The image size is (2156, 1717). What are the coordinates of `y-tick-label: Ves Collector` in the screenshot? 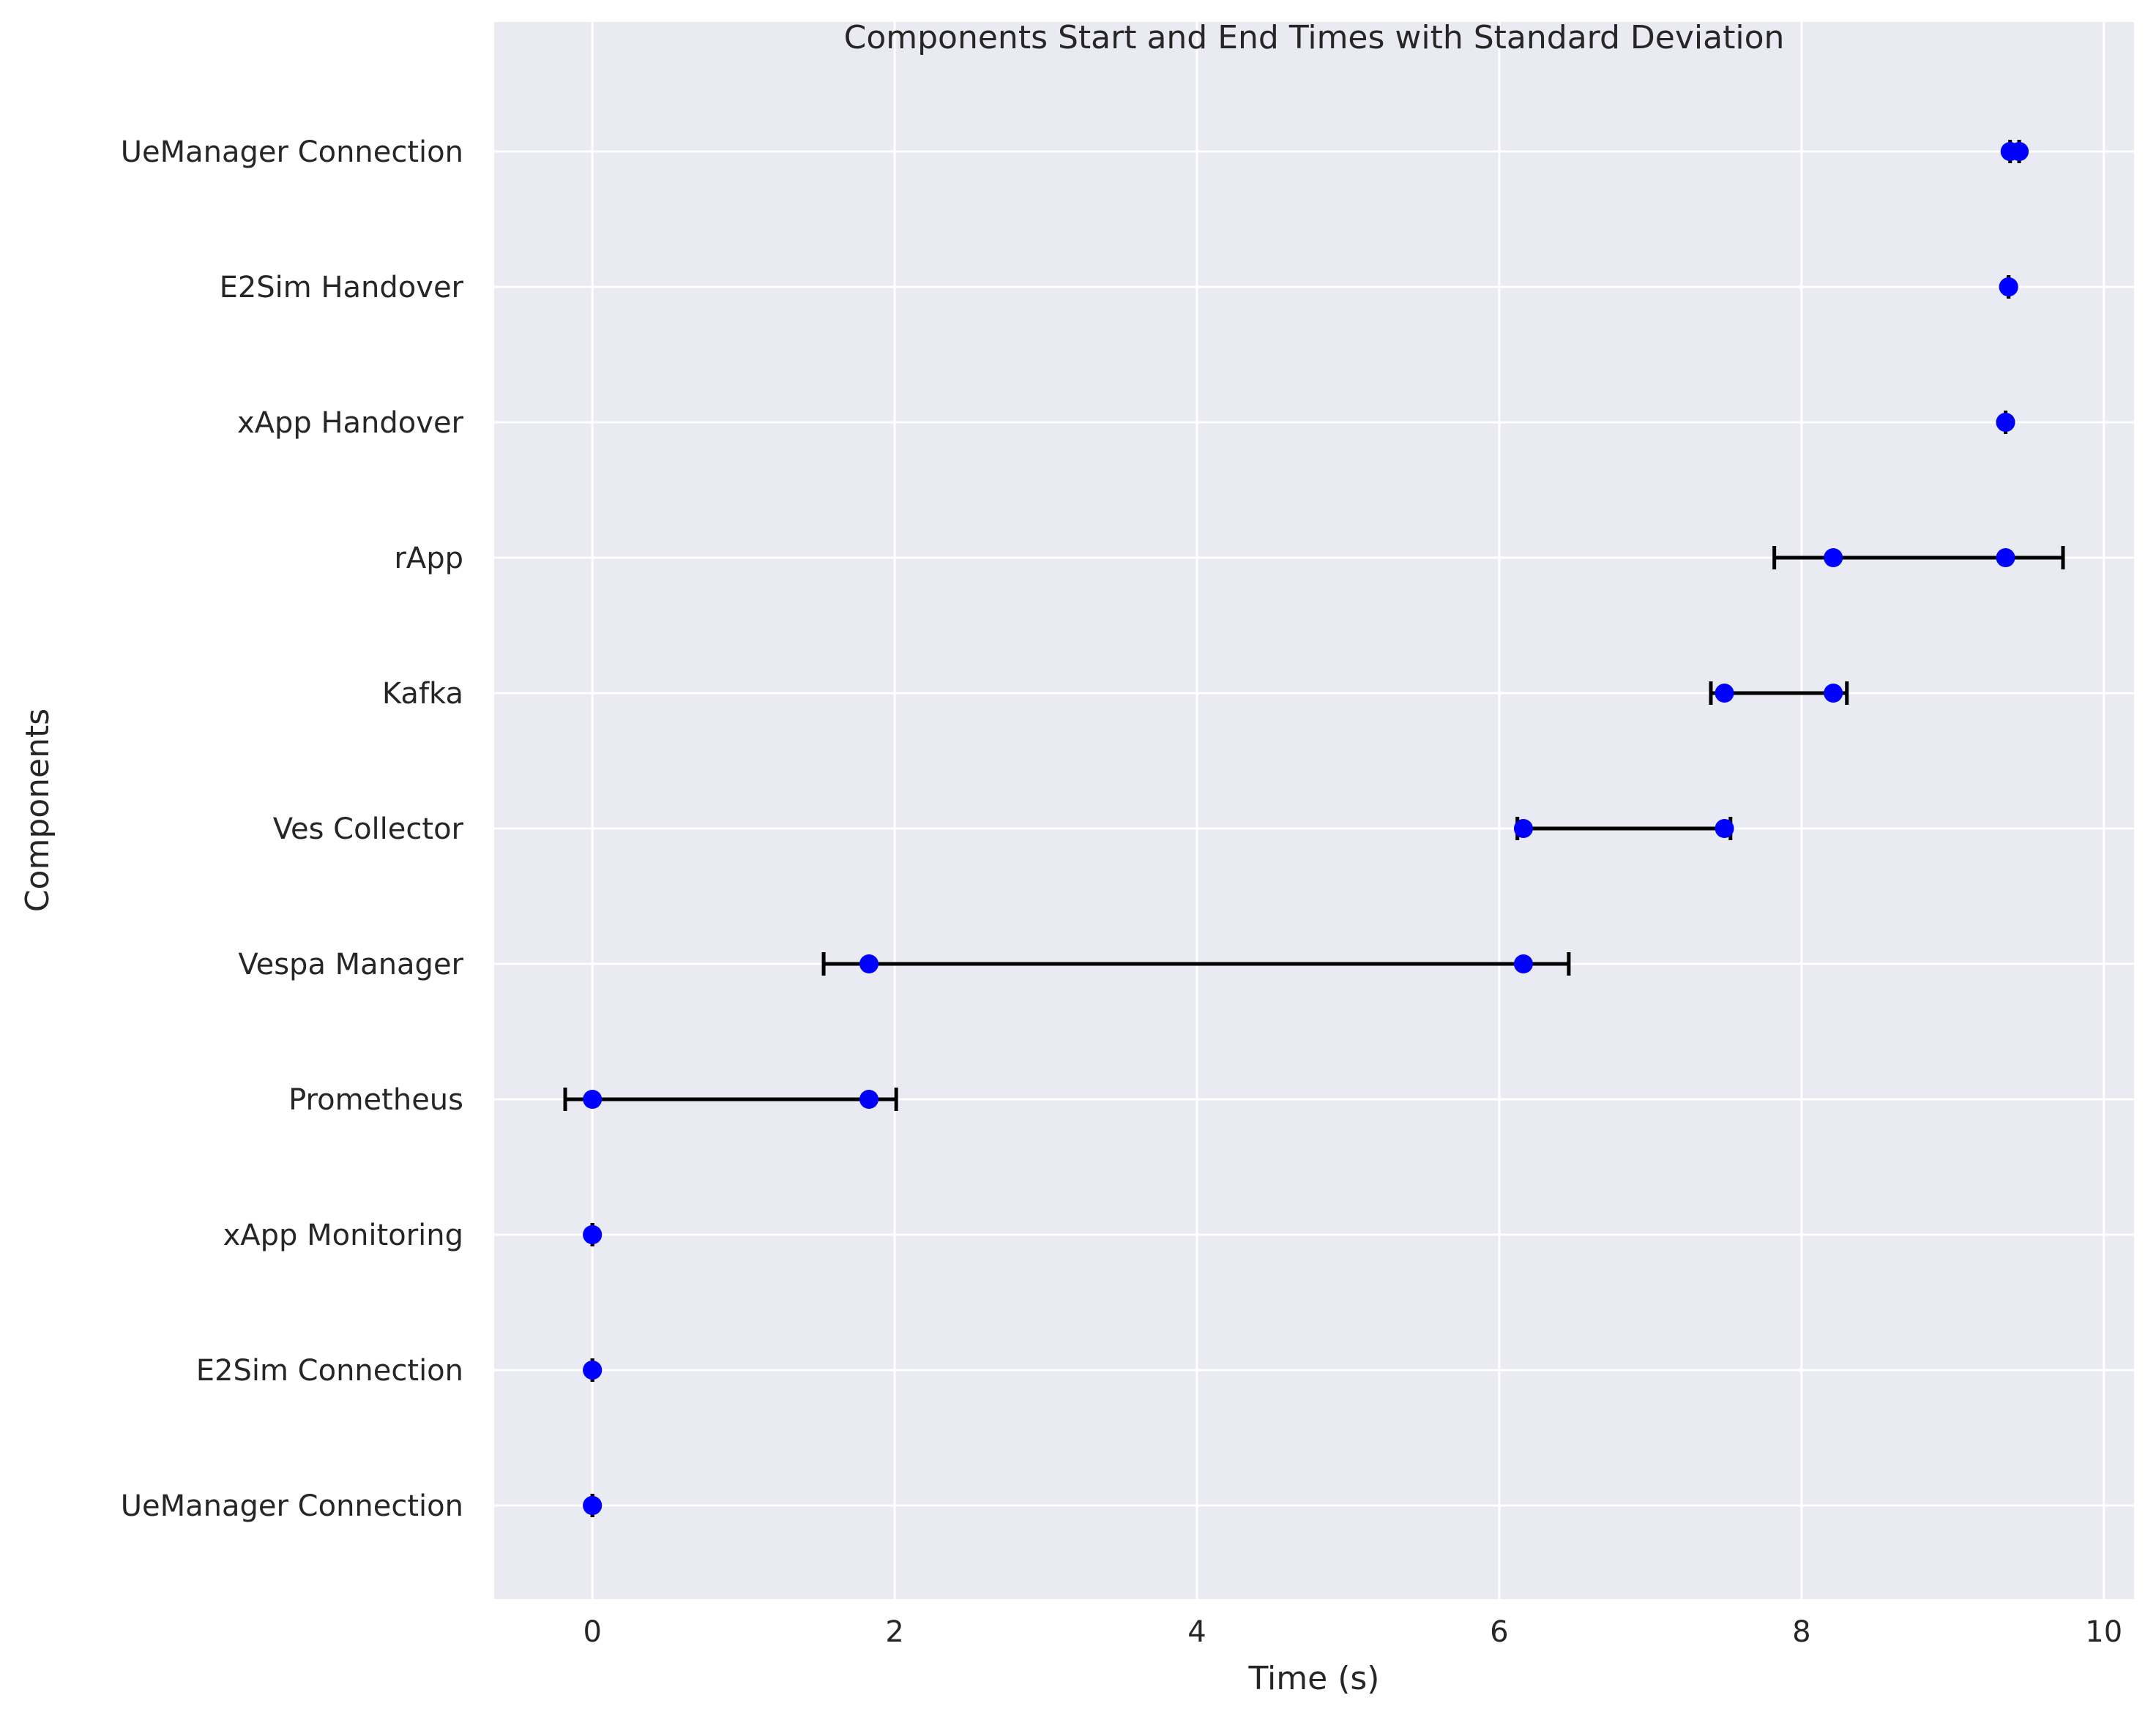 It's located at (368, 829).